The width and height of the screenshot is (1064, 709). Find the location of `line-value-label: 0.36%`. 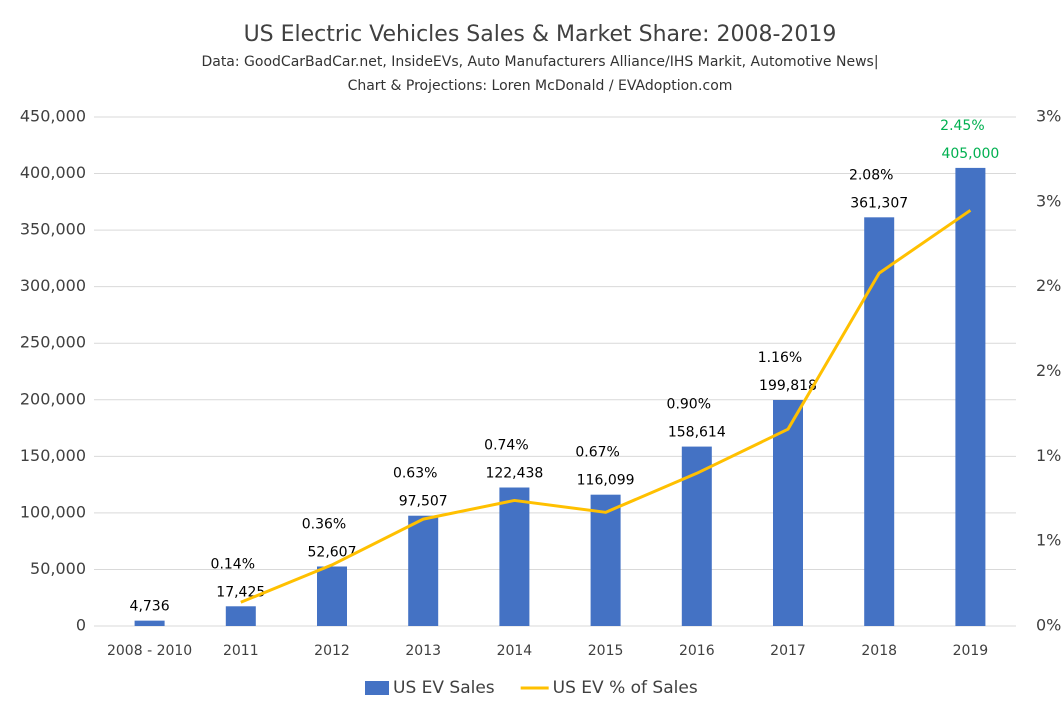

line-value-label: 0.36% is located at coordinates (324, 524).